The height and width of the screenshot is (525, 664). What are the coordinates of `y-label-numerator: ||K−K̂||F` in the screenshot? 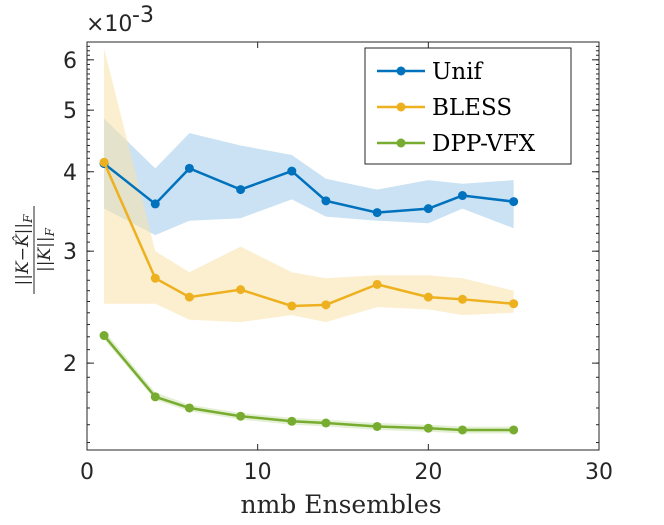 It's located at (24, 250).